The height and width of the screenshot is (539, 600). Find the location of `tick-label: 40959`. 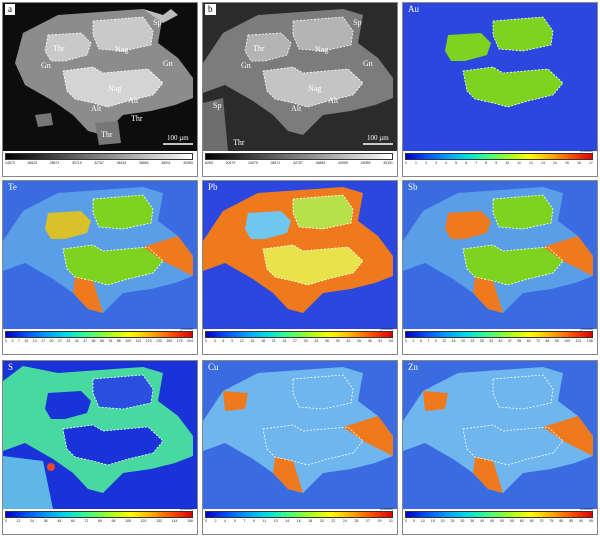

tick-label: 40959 is located at coordinates (343, 163).